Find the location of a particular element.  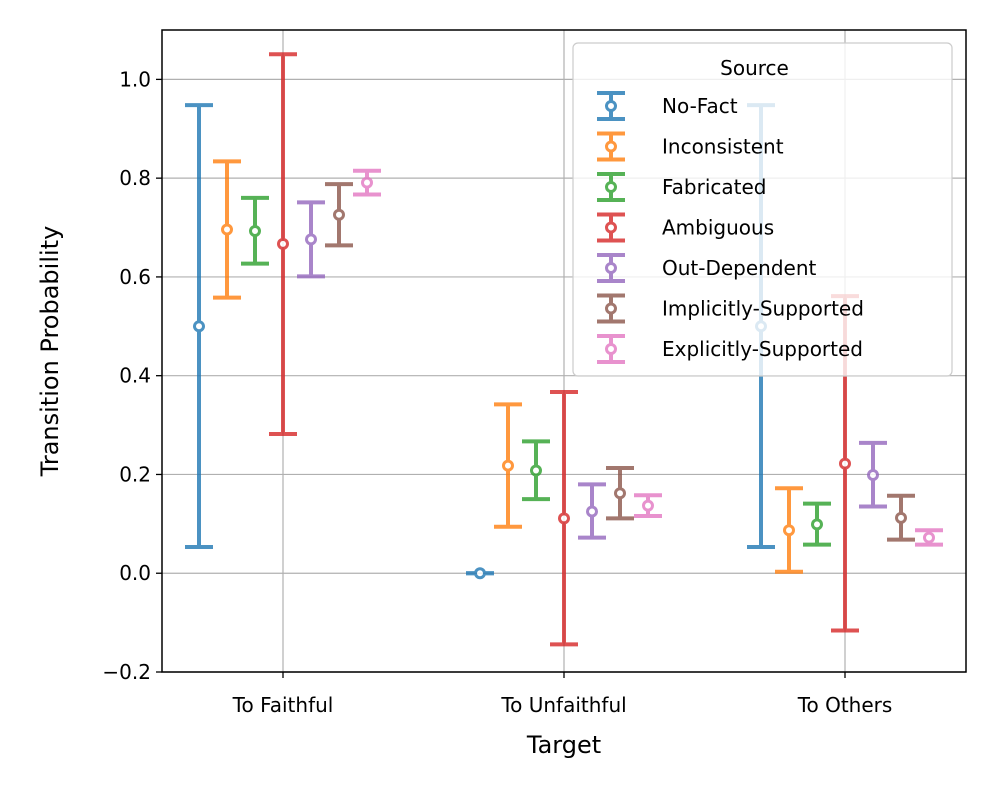

y-tick-label: 0.0 is located at coordinates (135, 573).